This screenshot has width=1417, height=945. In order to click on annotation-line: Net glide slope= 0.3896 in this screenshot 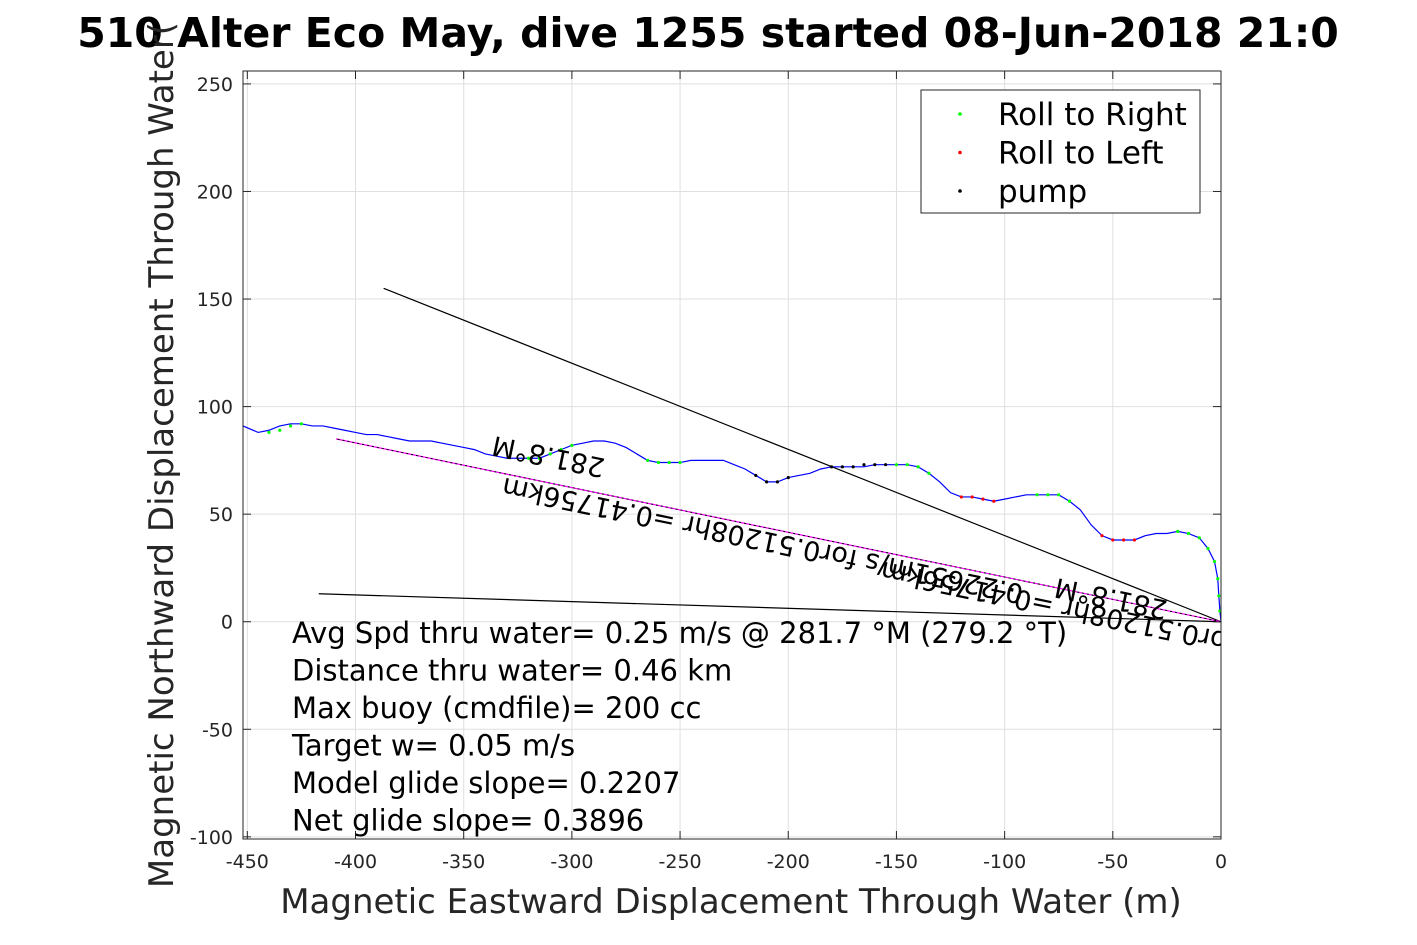, I will do `click(468, 821)`.